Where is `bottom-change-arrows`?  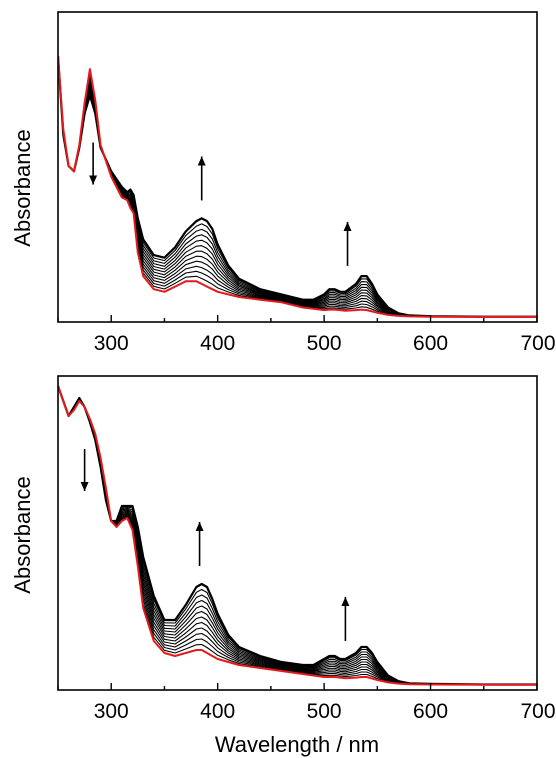
bottom-change-arrows is located at coordinates (215, 545).